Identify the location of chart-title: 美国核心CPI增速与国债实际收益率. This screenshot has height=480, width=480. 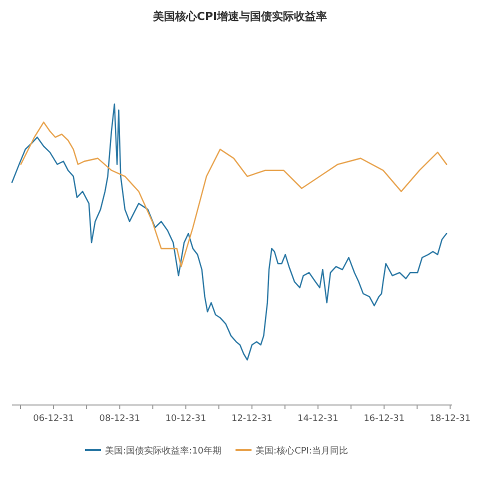
(240, 16).